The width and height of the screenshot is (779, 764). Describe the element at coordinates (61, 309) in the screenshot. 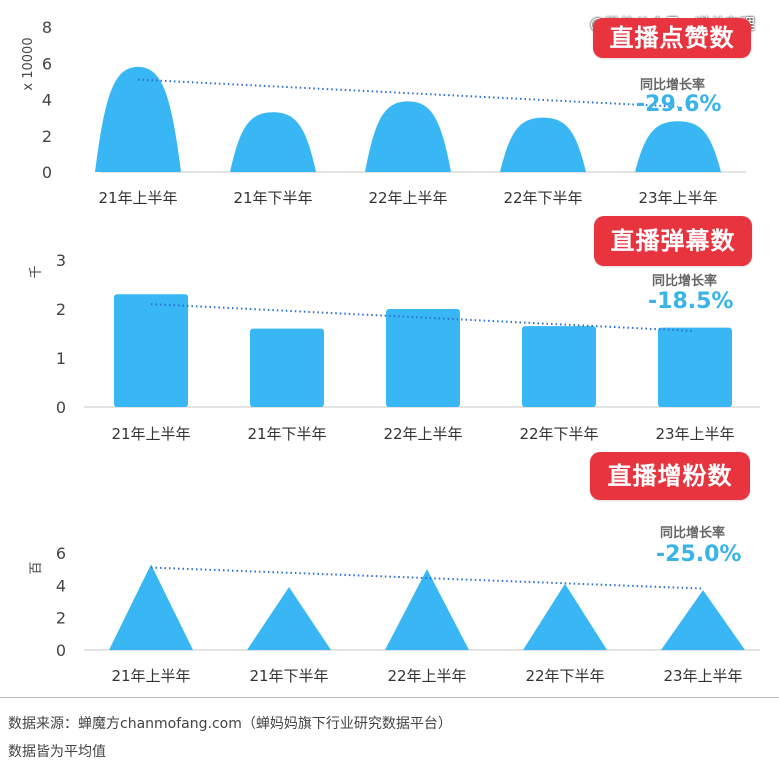

I see `chart2-y-tick-label: 2` at that location.